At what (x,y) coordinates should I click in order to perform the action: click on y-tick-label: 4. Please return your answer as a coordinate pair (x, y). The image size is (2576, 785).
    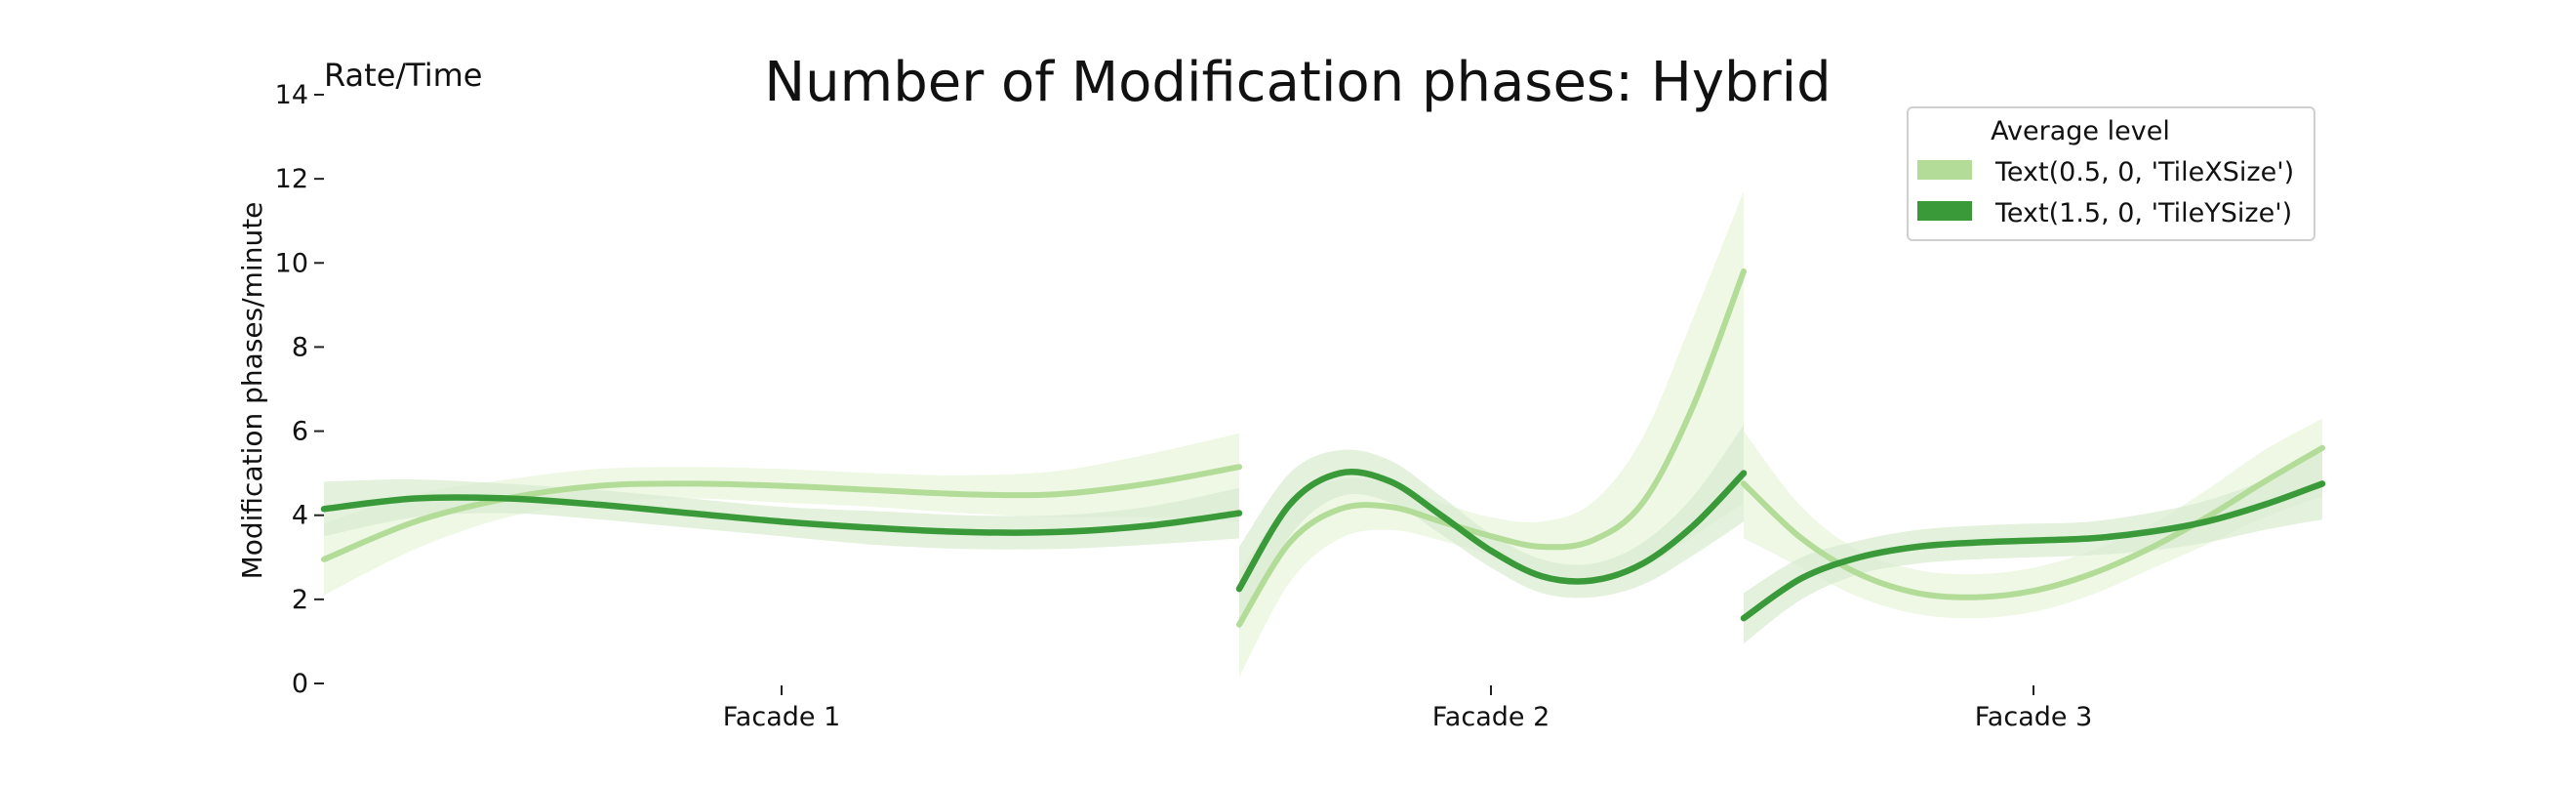
    Looking at the image, I should click on (300, 516).